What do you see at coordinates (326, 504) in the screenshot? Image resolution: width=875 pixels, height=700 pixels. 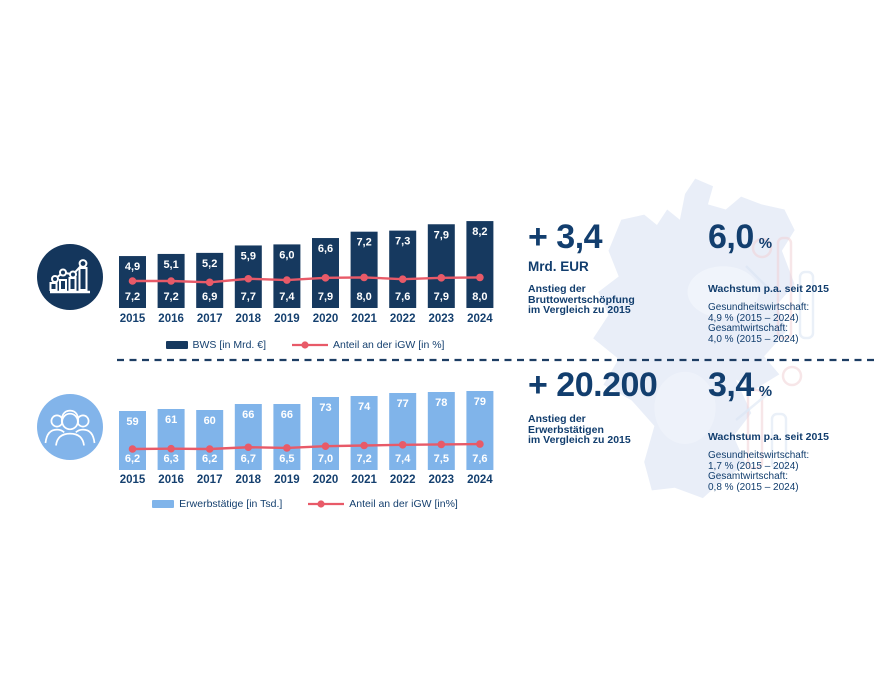 I see `line-swatch` at bounding box center [326, 504].